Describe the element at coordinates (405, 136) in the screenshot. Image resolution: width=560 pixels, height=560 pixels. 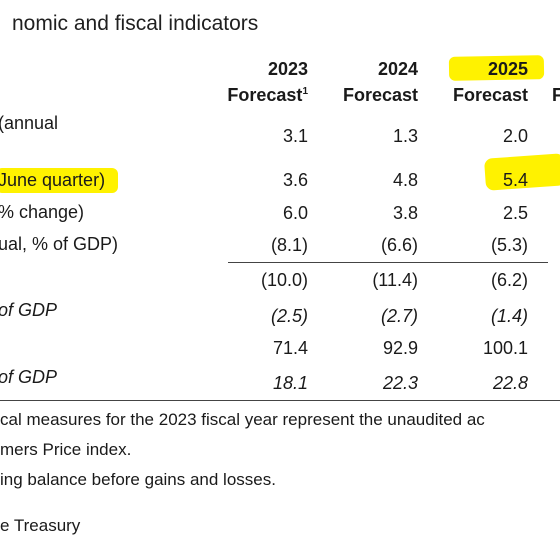
I see `table-cell: 1.3` at that location.